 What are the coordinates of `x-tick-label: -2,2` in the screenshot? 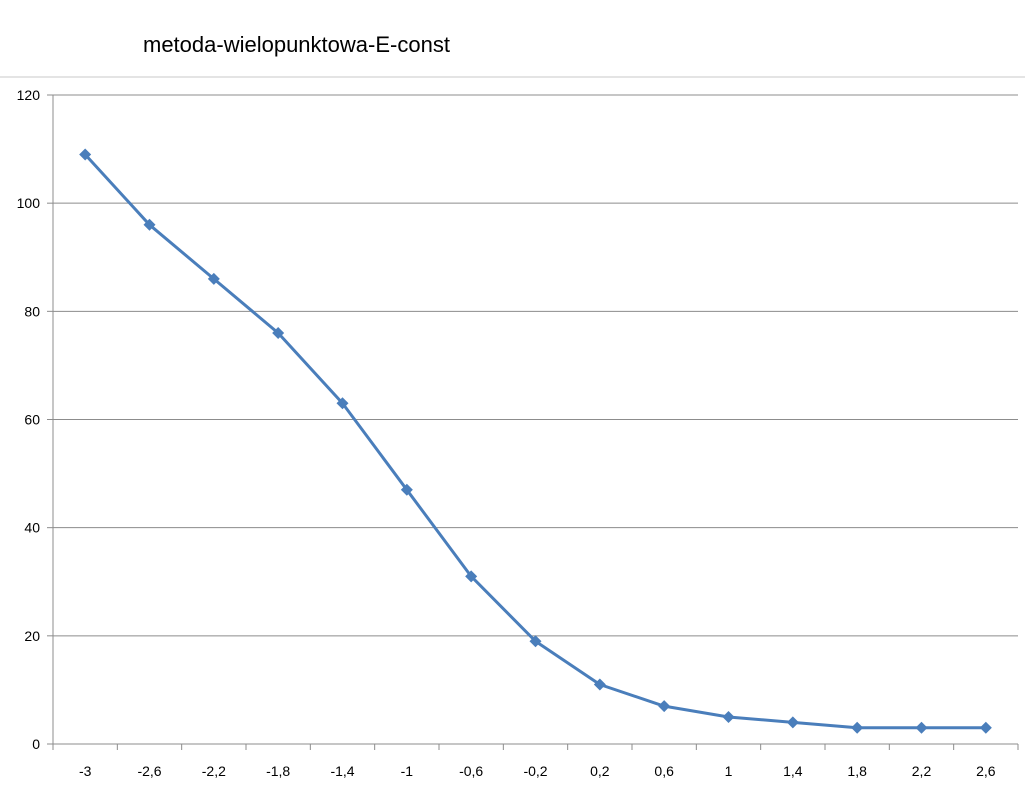 It's located at (214, 771).